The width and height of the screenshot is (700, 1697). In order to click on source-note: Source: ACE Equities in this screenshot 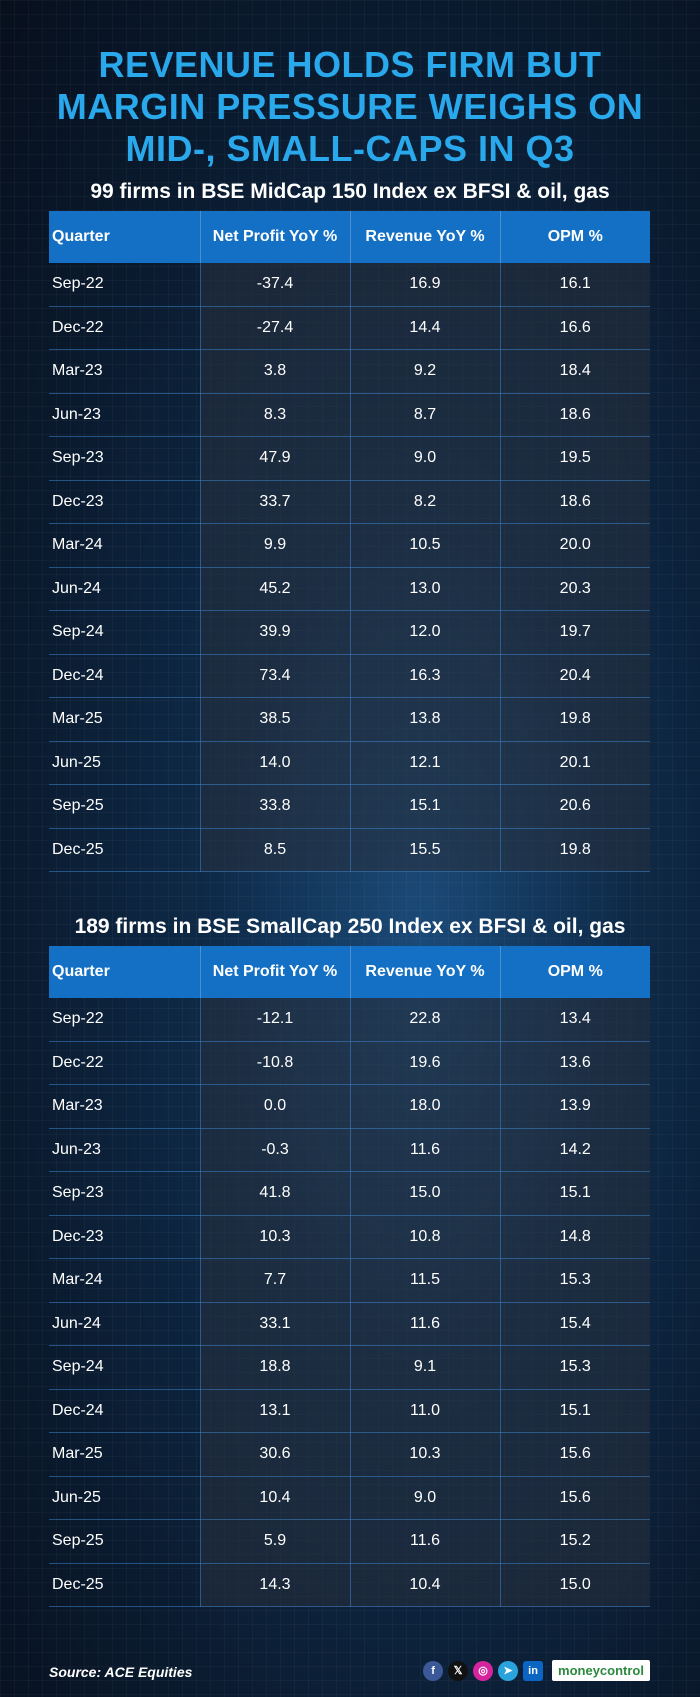, I will do `click(121, 1672)`.